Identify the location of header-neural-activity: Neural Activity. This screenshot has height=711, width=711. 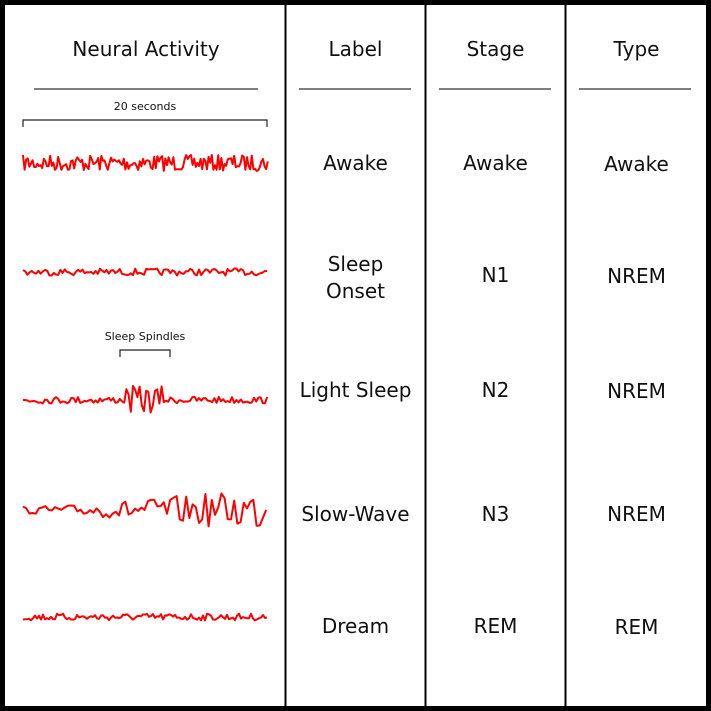
(146, 49).